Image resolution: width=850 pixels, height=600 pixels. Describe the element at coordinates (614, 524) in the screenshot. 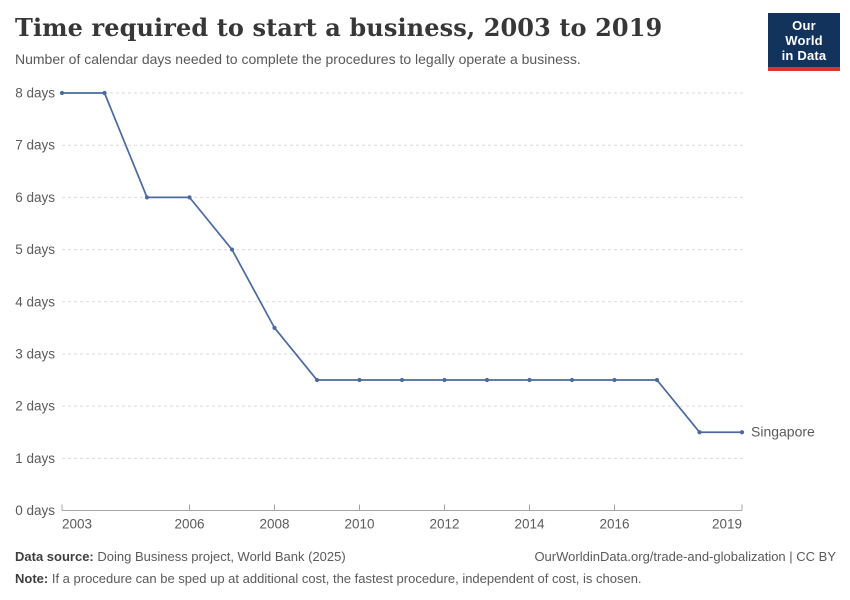

I see `x-tick-label: 2016` at that location.